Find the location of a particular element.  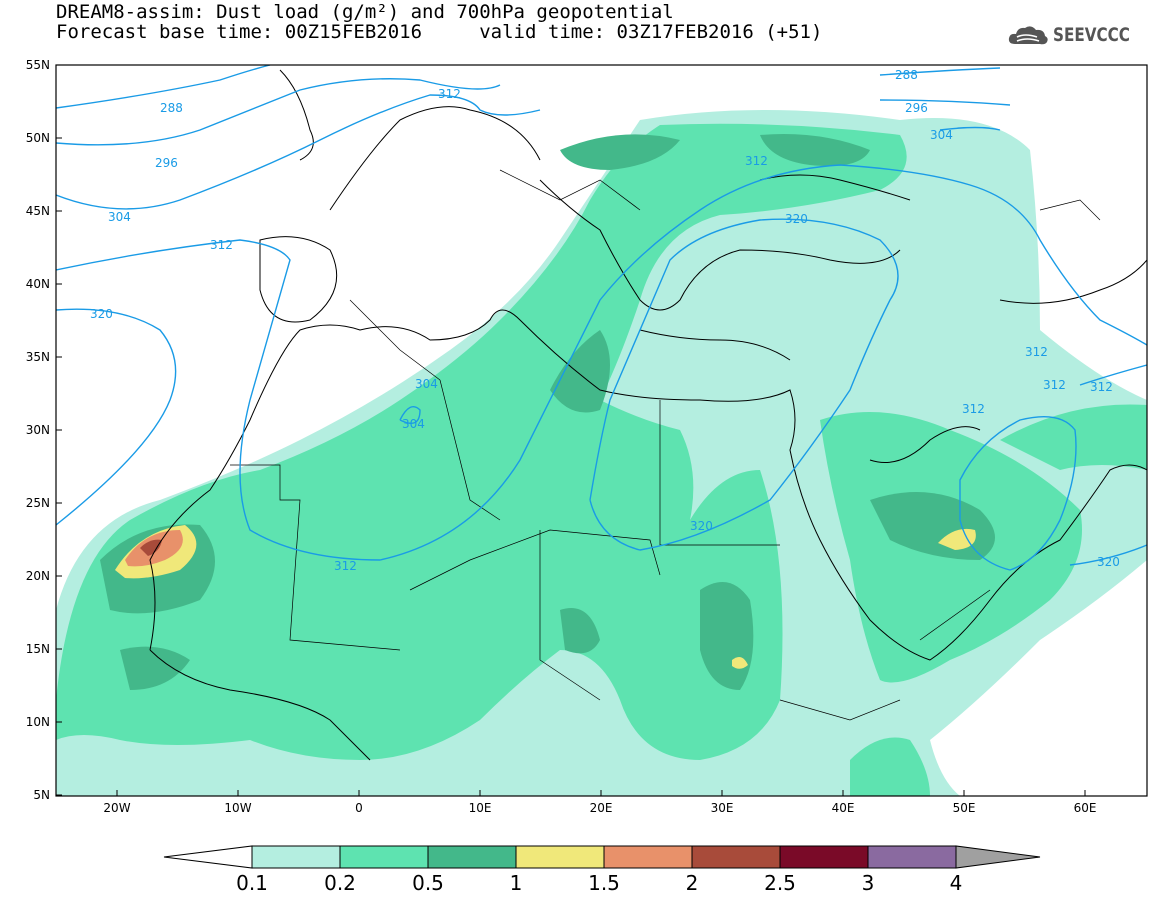

seevccc-logo: SEEVCCC is located at coordinates (1078, 35).